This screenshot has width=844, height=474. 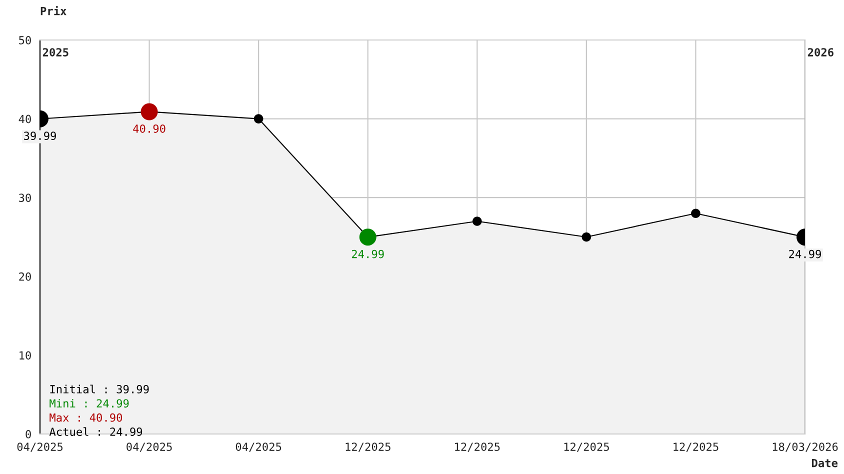 I want to click on y-tick-label: 0, so click(x=28, y=434).